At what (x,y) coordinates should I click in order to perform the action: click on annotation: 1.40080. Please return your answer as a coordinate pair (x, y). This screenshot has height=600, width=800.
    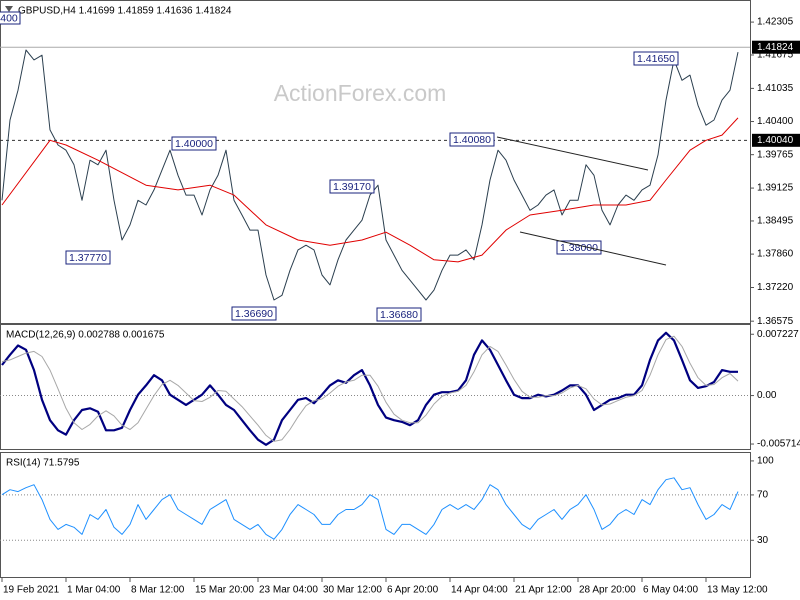
    Looking at the image, I should click on (472, 140).